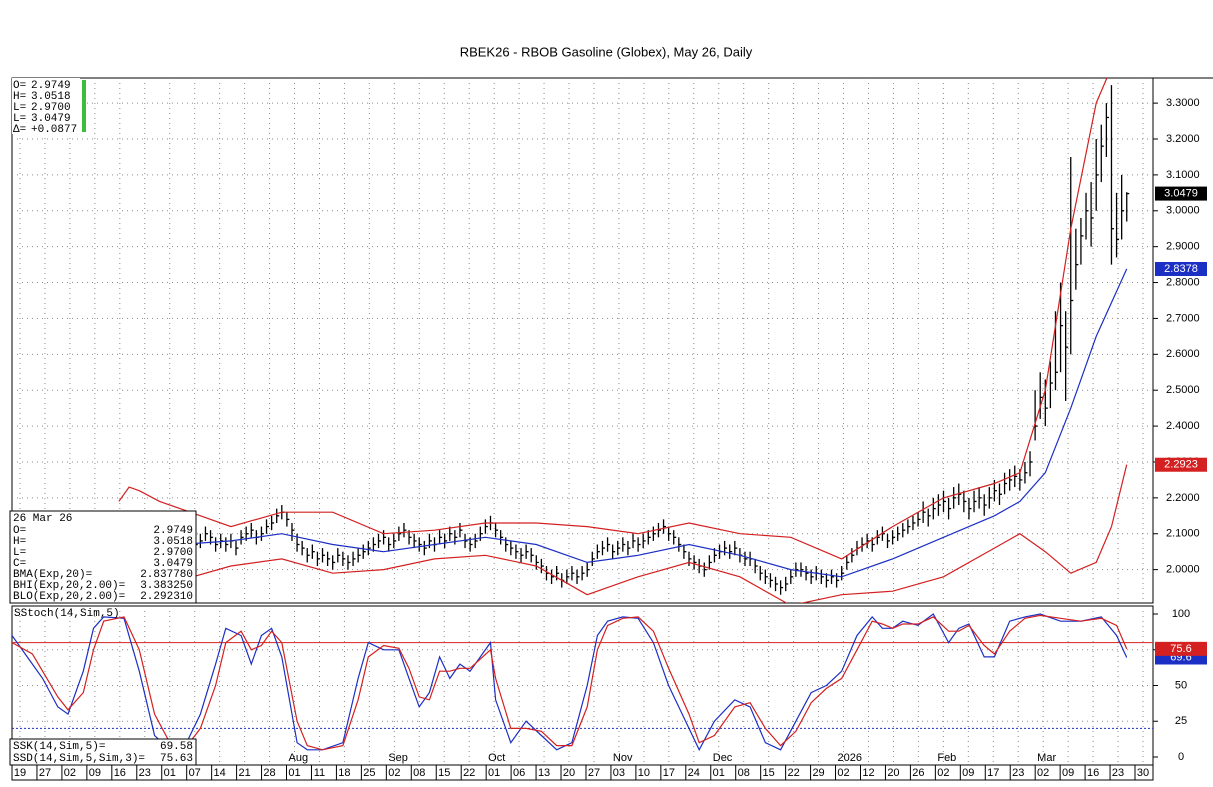 The height and width of the screenshot is (787, 1213). What do you see at coordinates (868, 773) in the screenshot?
I see `x-tick-label: 12` at bounding box center [868, 773].